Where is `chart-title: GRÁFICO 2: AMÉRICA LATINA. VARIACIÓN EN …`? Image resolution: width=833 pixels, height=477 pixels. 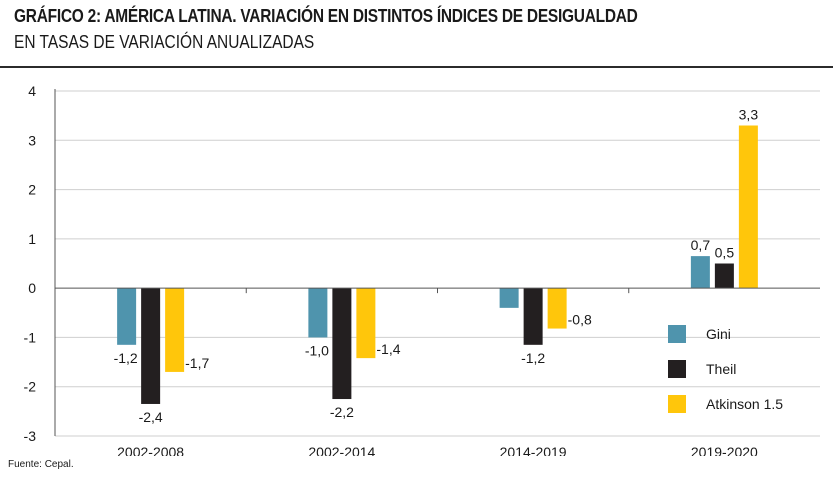
chart-title: GRÁFICO 2: AMÉRICA LATINA. VARIACIÓN EN … is located at coordinates (326, 16).